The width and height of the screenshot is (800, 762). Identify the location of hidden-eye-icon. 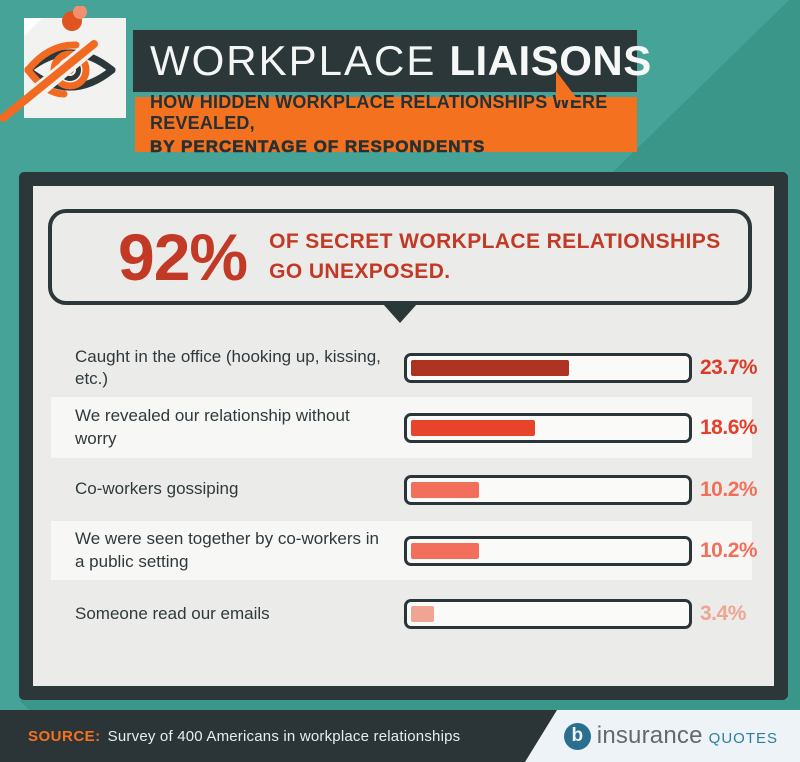
(58, 80).